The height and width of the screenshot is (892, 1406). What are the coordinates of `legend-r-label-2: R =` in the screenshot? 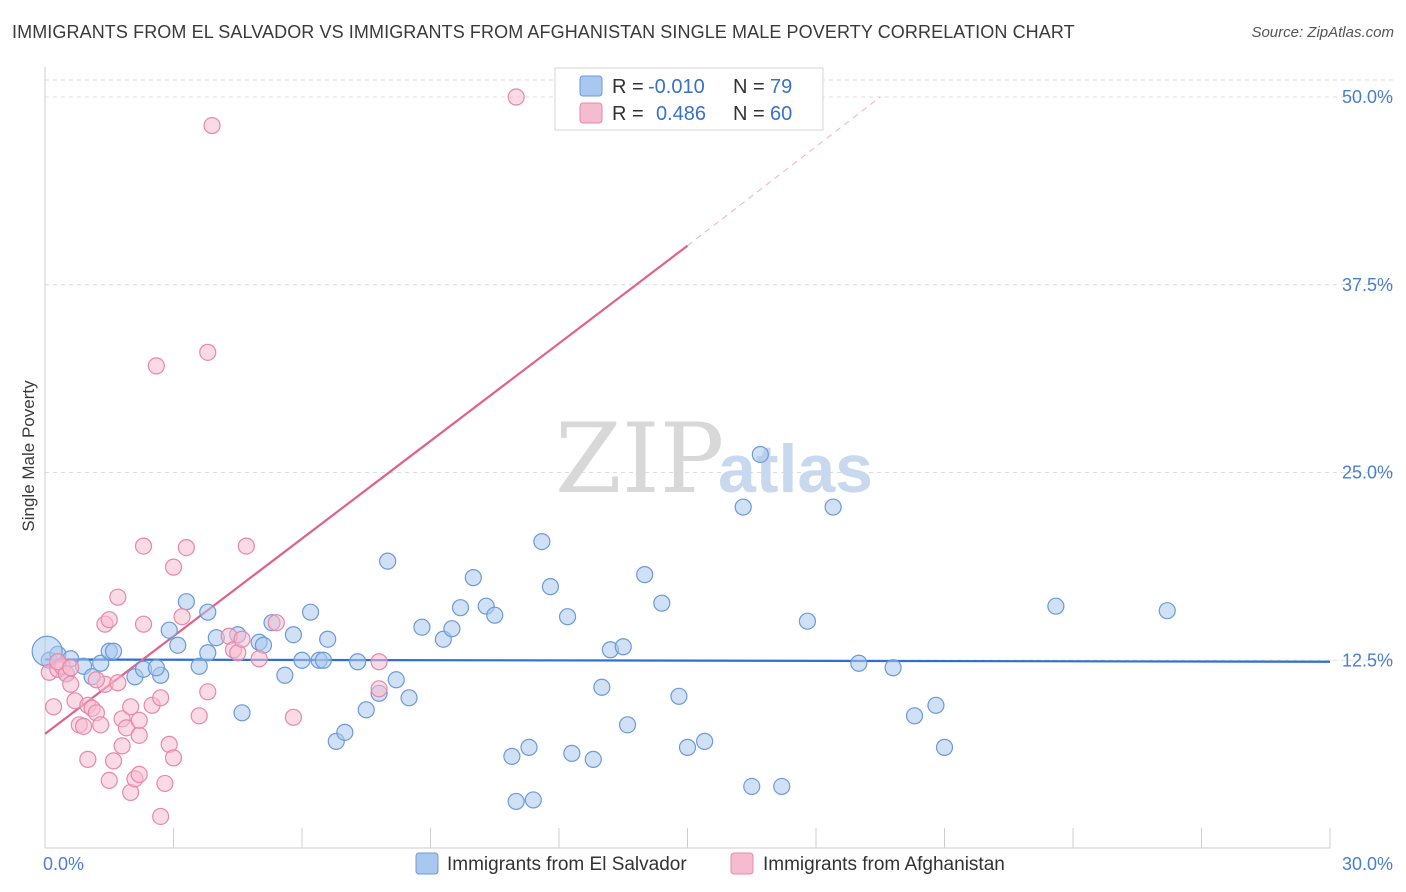 It's located at (628, 114).